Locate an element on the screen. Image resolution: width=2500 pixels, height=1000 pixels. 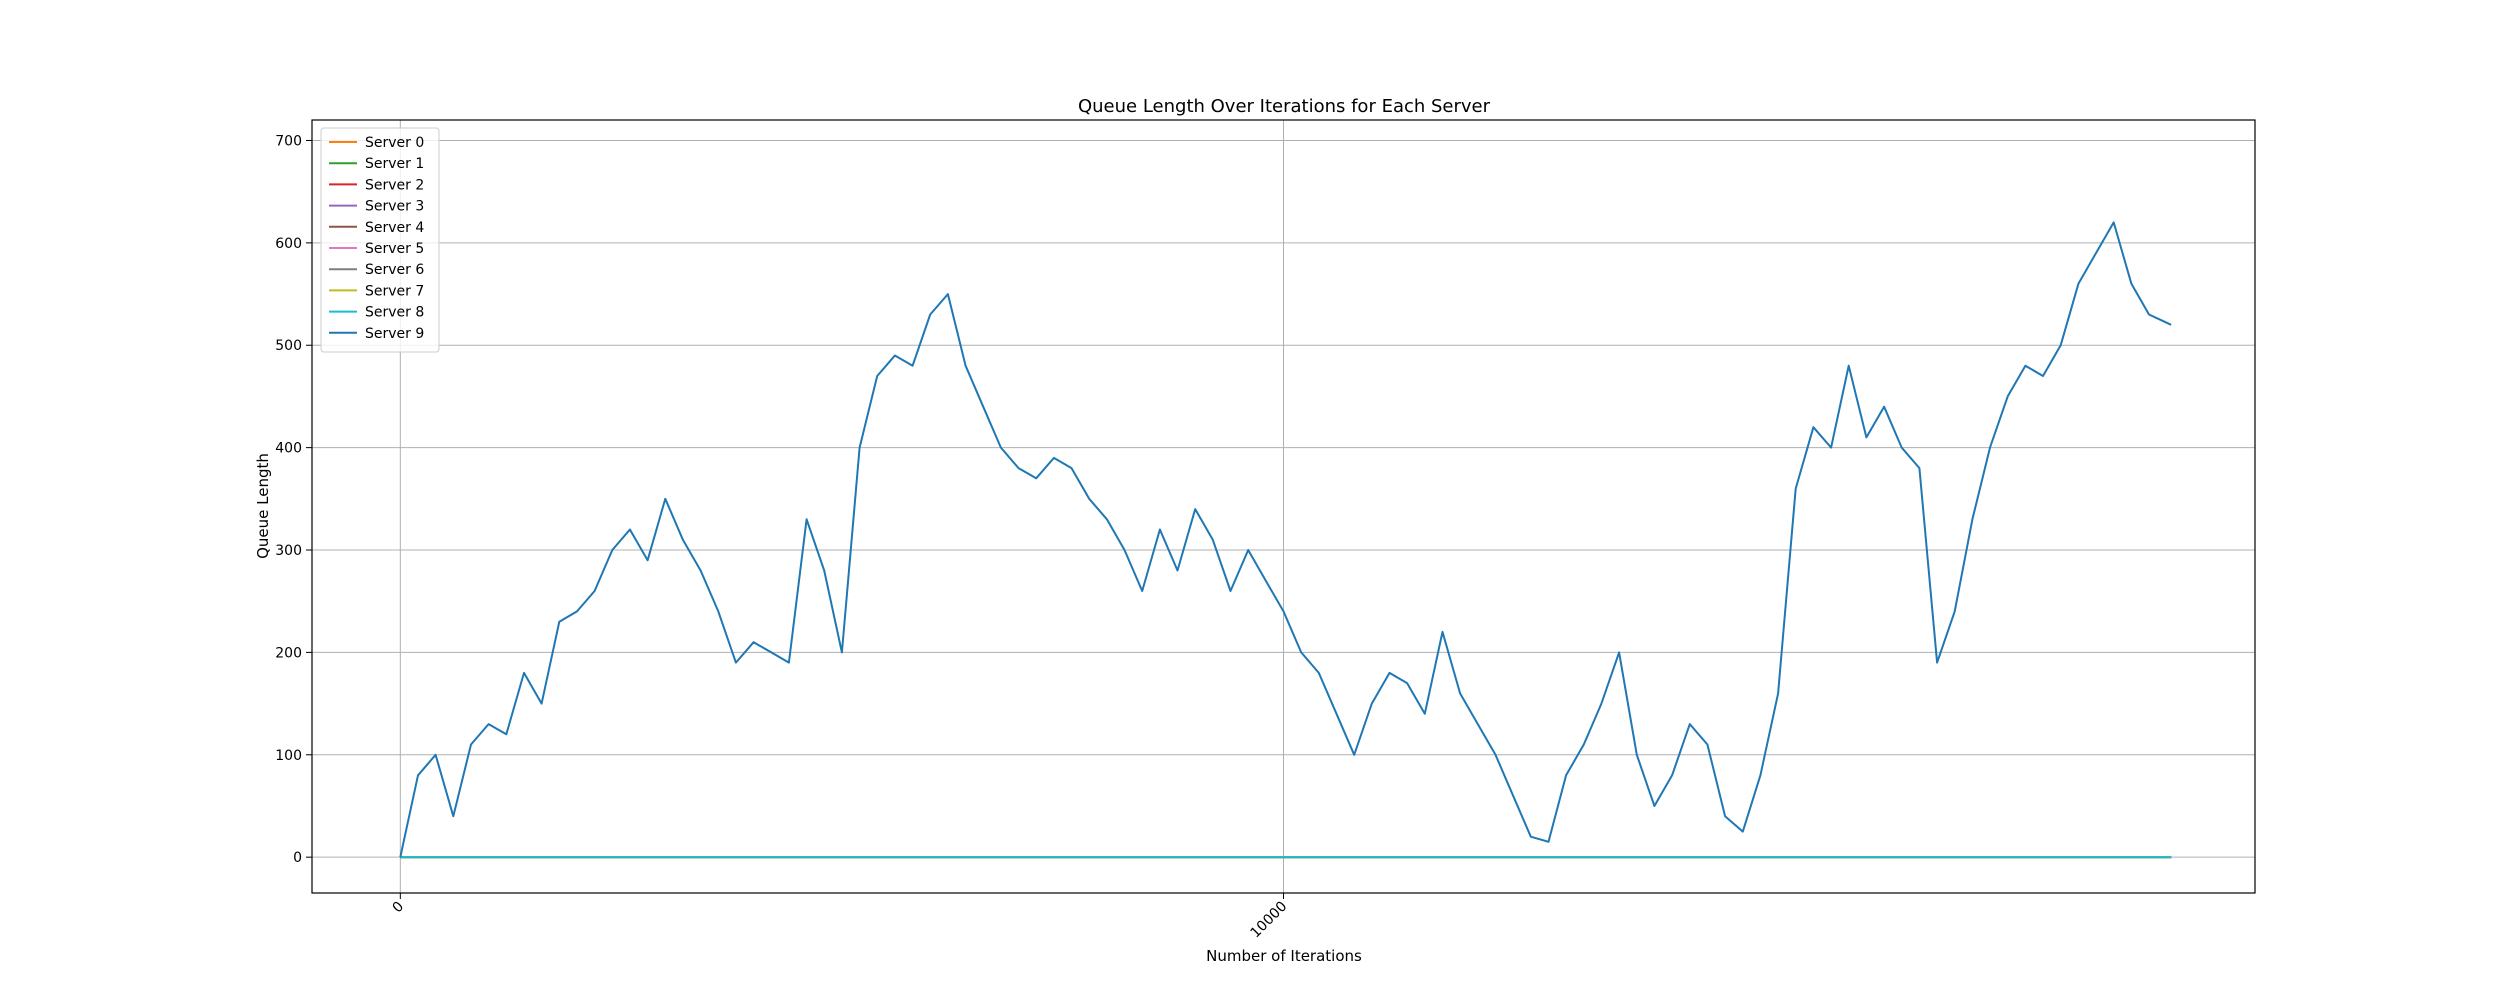
legend-label: Server 9 is located at coordinates (394, 334).